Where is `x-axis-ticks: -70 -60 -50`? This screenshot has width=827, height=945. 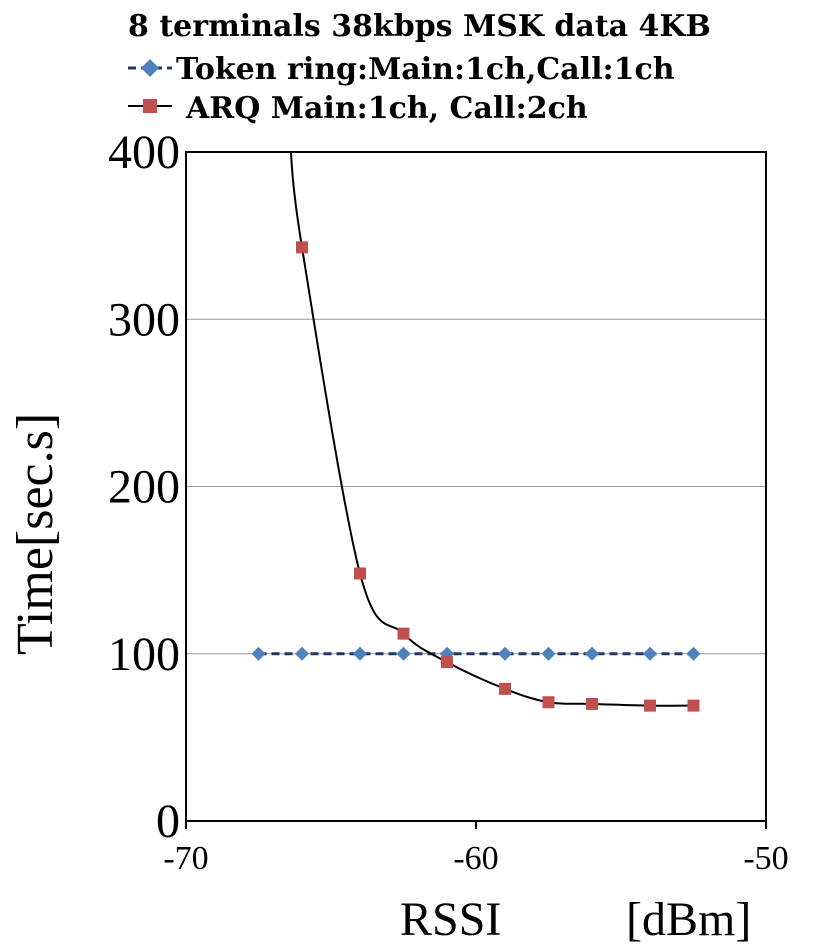 x-axis-ticks: -70 -60 -50 is located at coordinates (476, 849).